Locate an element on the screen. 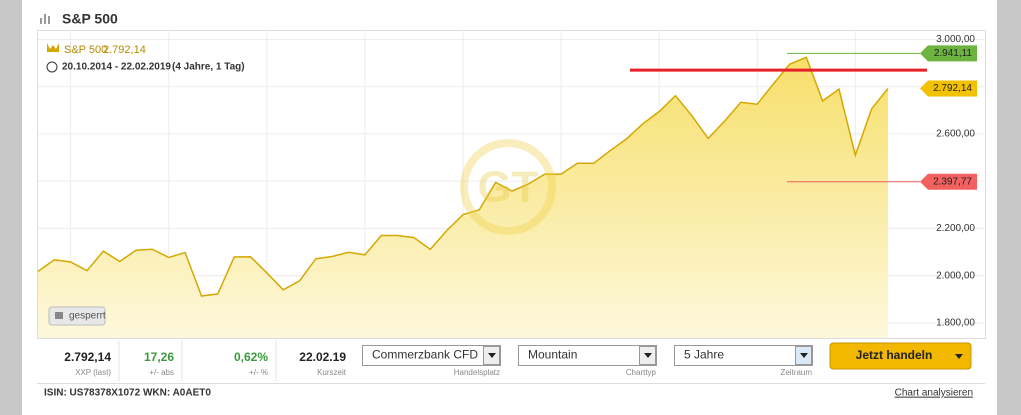 The width and height of the screenshot is (1021, 415). trade-button-label: Jetzt handeln is located at coordinates (894, 355).